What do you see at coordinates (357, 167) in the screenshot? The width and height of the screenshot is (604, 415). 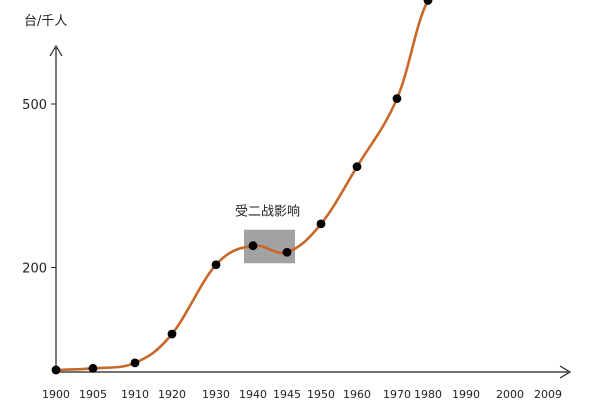 I see `data-point-1960` at bounding box center [357, 167].